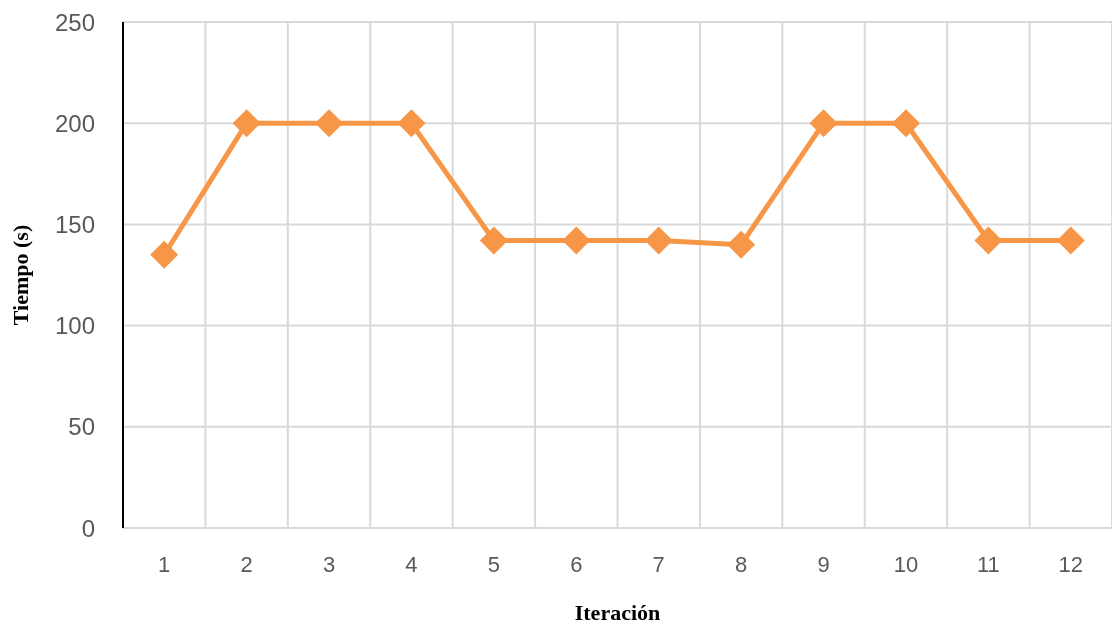 The height and width of the screenshot is (628, 1112). Describe the element at coordinates (493, 564) in the screenshot. I see `x-tick-label: 5` at that location.